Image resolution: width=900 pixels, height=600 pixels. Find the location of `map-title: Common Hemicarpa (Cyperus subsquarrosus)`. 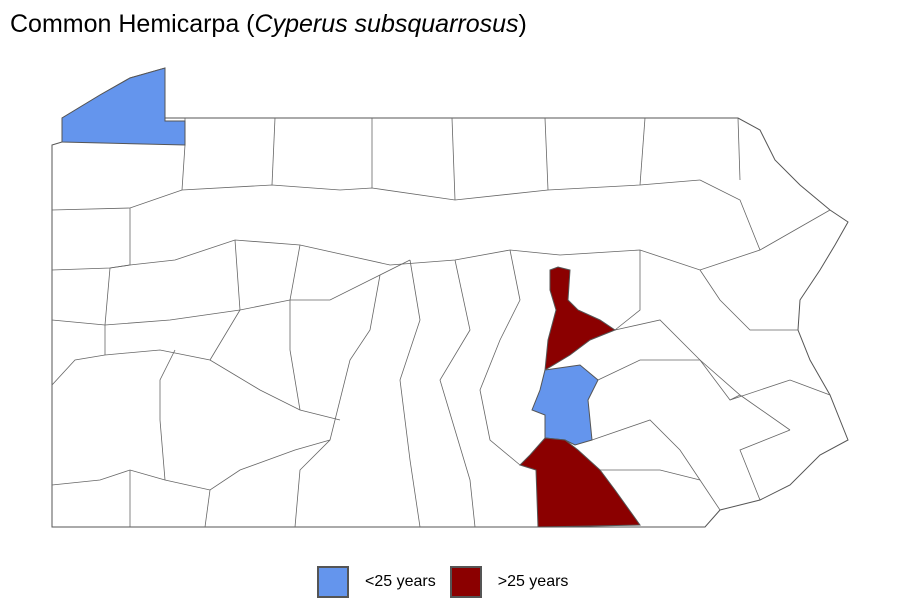

map-title: Common Hemicarpa (Cyperus subsquarrosus) is located at coordinates (268, 24).